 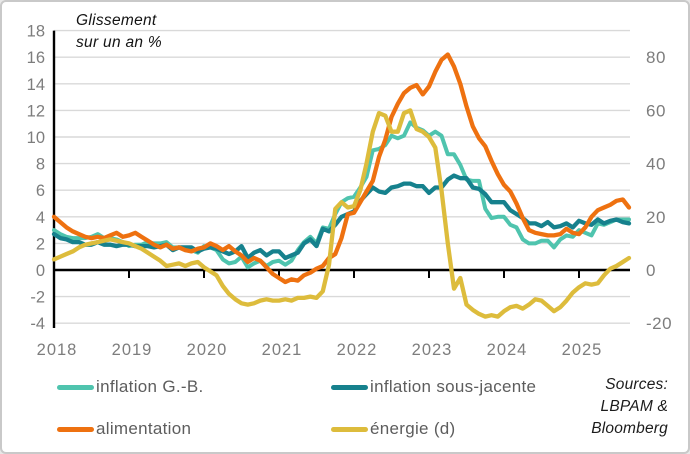 What do you see at coordinates (75, 387) in the screenshot?
I see `legend-swatch-inflation-gb-icon` at bounding box center [75, 387].